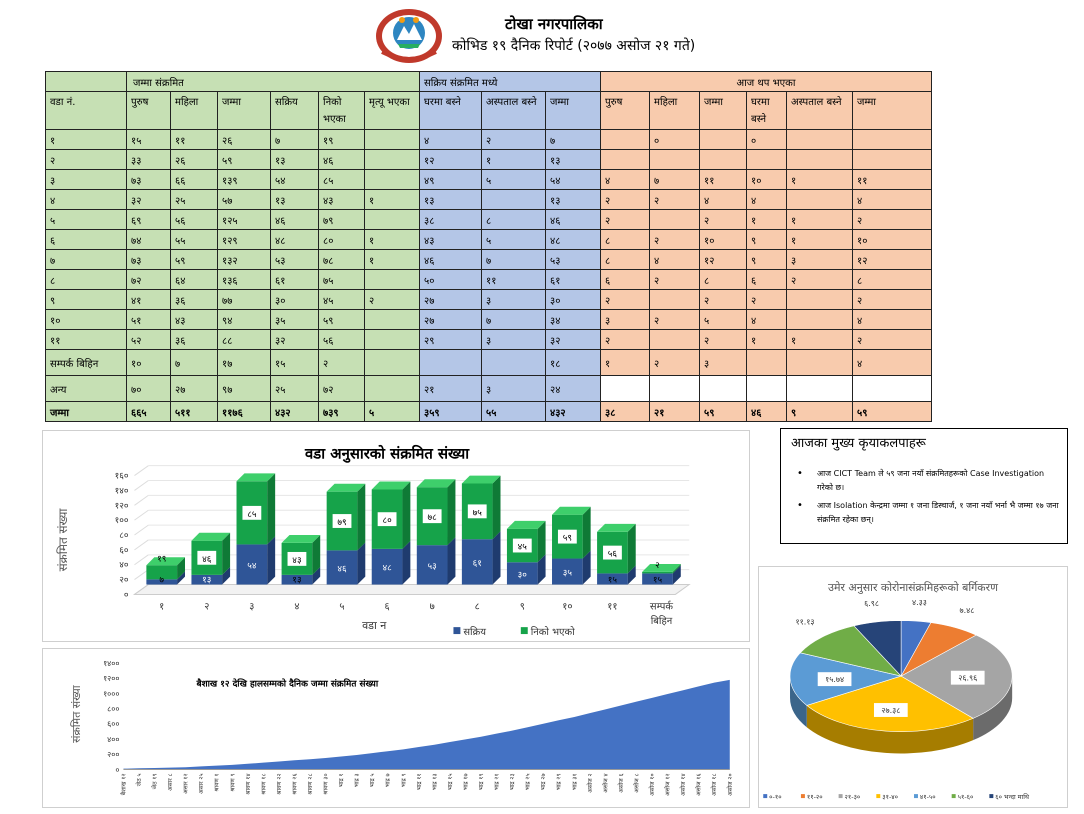  What do you see at coordinates (244, 259) in the screenshot?
I see `table-cell: १३२` at bounding box center [244, 259].